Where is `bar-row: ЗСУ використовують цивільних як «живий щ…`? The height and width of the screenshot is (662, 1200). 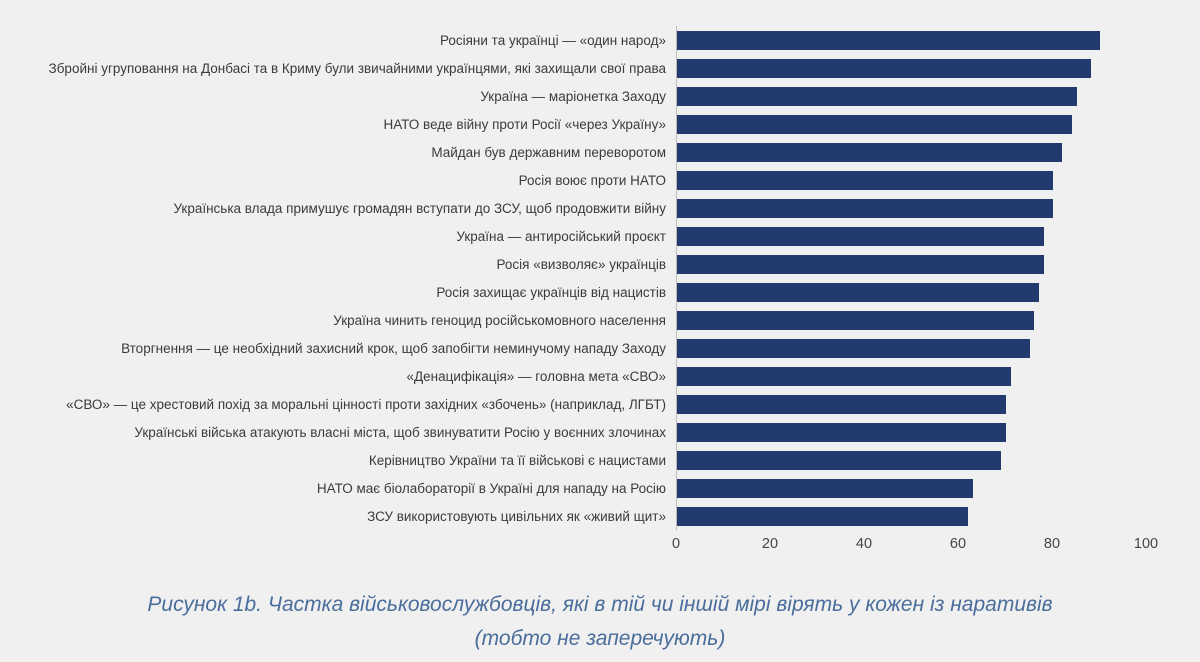 bar-row: ЗСУ використовують цивільних як «живий щ… is located at coordinates (580, 516).